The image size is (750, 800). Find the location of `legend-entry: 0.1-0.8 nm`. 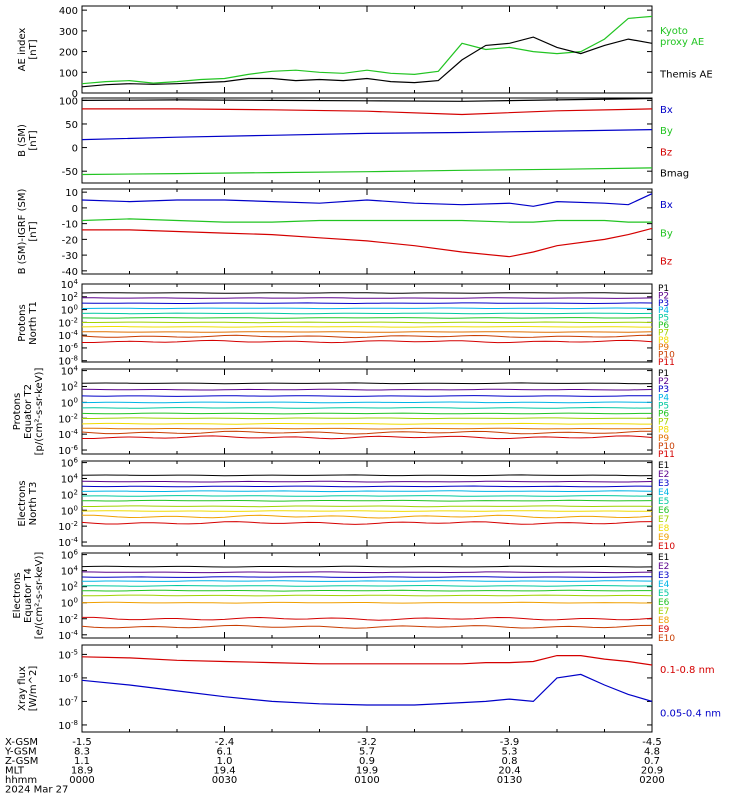

legend-entry: 0.1-0.8 nm is located at coordinates (687, 670).